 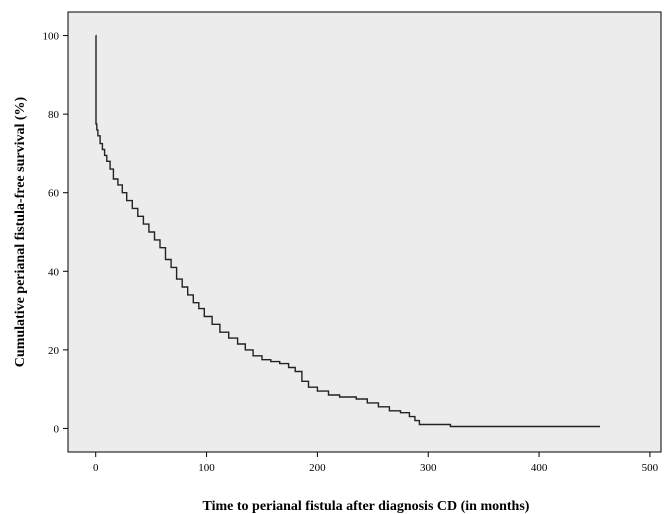 What do you see at coordinates (54, 272) in the screenshot?
I see `y-tick-label: 40` at bounding box center [54, 272].